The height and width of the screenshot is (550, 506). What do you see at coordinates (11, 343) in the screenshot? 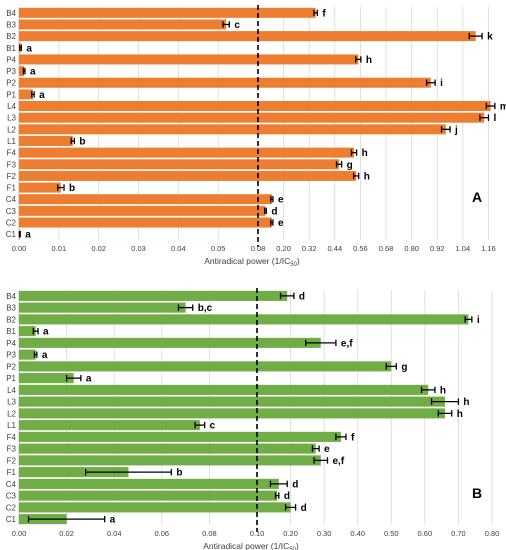
I see `category-label: P4` at bounding box center [11, 343].